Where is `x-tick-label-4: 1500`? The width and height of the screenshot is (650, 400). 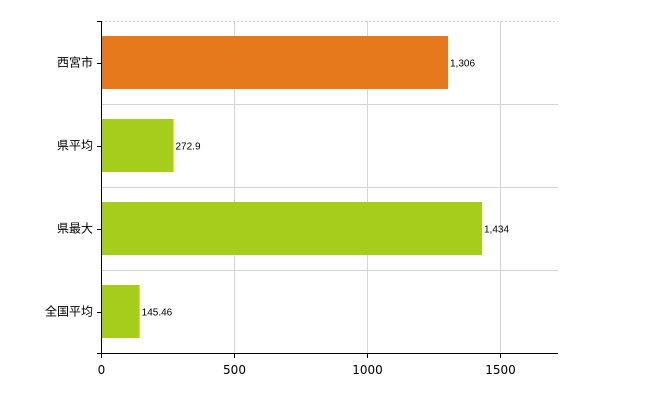
x-tick-label-4: 1500 is located at coordinates (500, 370).